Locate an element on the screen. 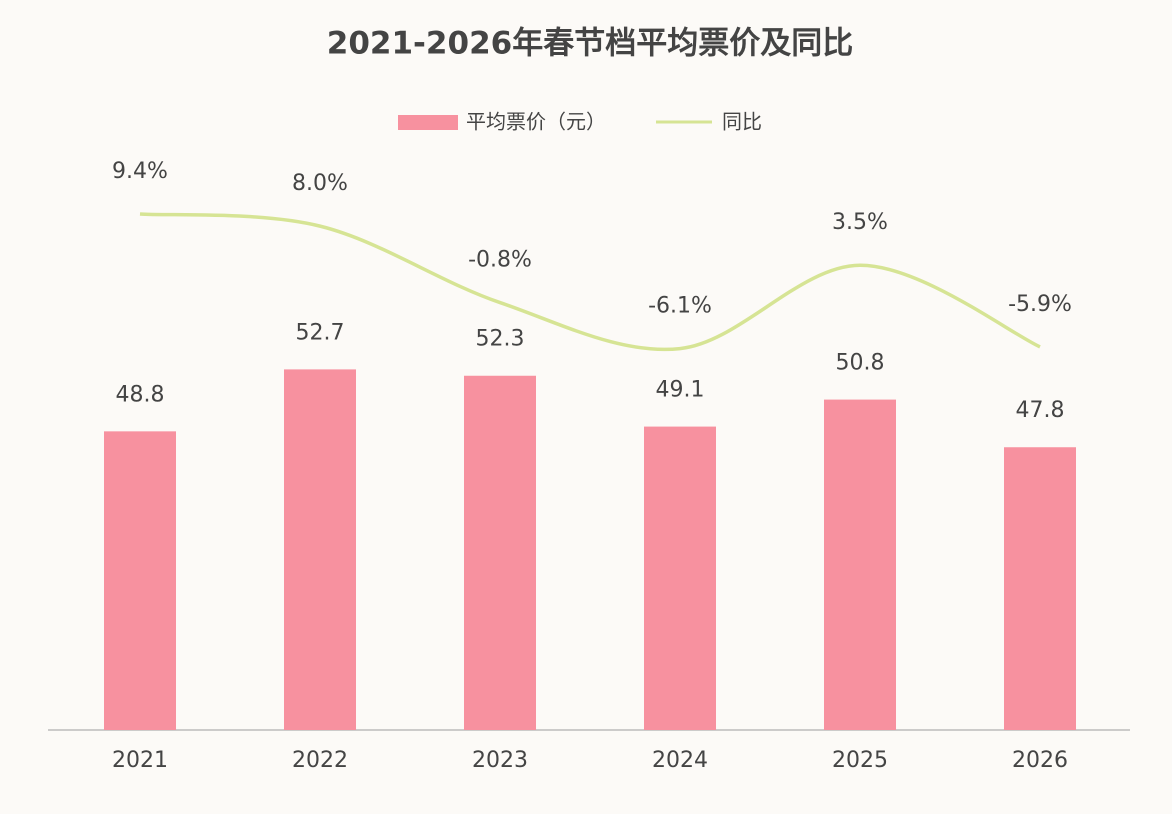 The height and width of the screenshot is (814, 1172). line-value-label: 9.4% is located at coordinates (140, 171).